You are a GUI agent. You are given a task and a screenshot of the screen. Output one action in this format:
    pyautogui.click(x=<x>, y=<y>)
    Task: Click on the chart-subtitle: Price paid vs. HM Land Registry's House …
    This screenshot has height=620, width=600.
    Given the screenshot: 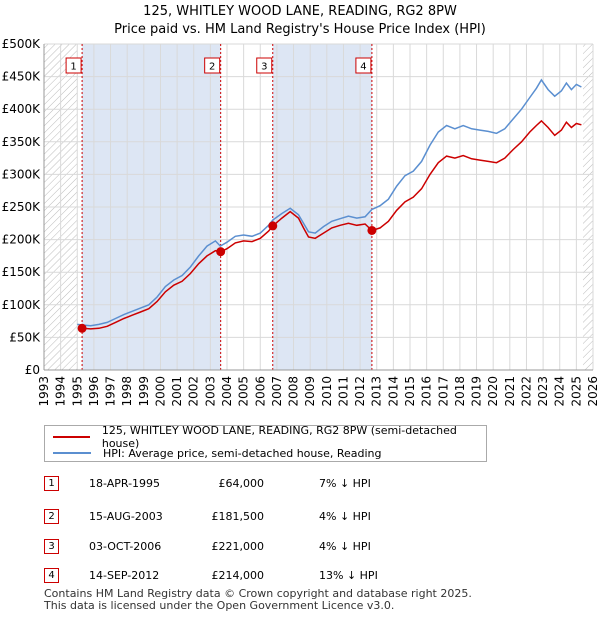 What is the action you would take?
    pyautogui.click(x=300, y=29)
    